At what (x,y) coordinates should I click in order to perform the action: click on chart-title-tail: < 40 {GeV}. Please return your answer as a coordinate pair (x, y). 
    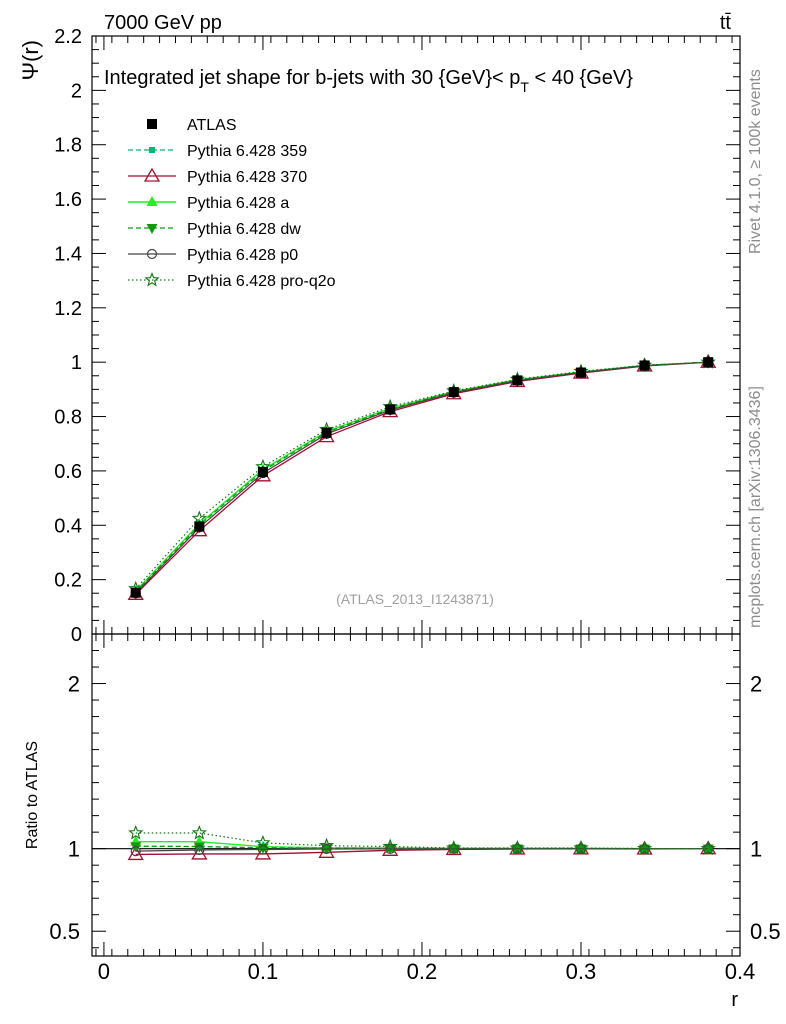
    Looking at the image, I should click on (581, 78).